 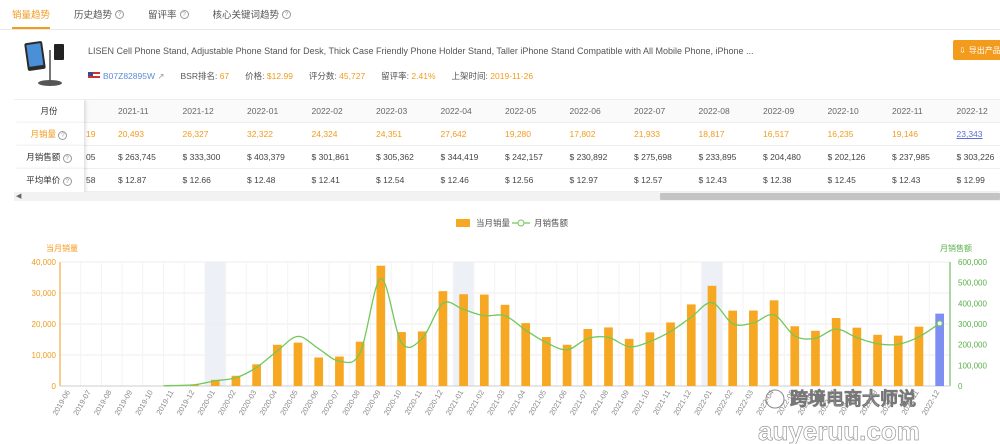 I want to click on x-tick-label: 2019-08, so click(x=103, y=403).